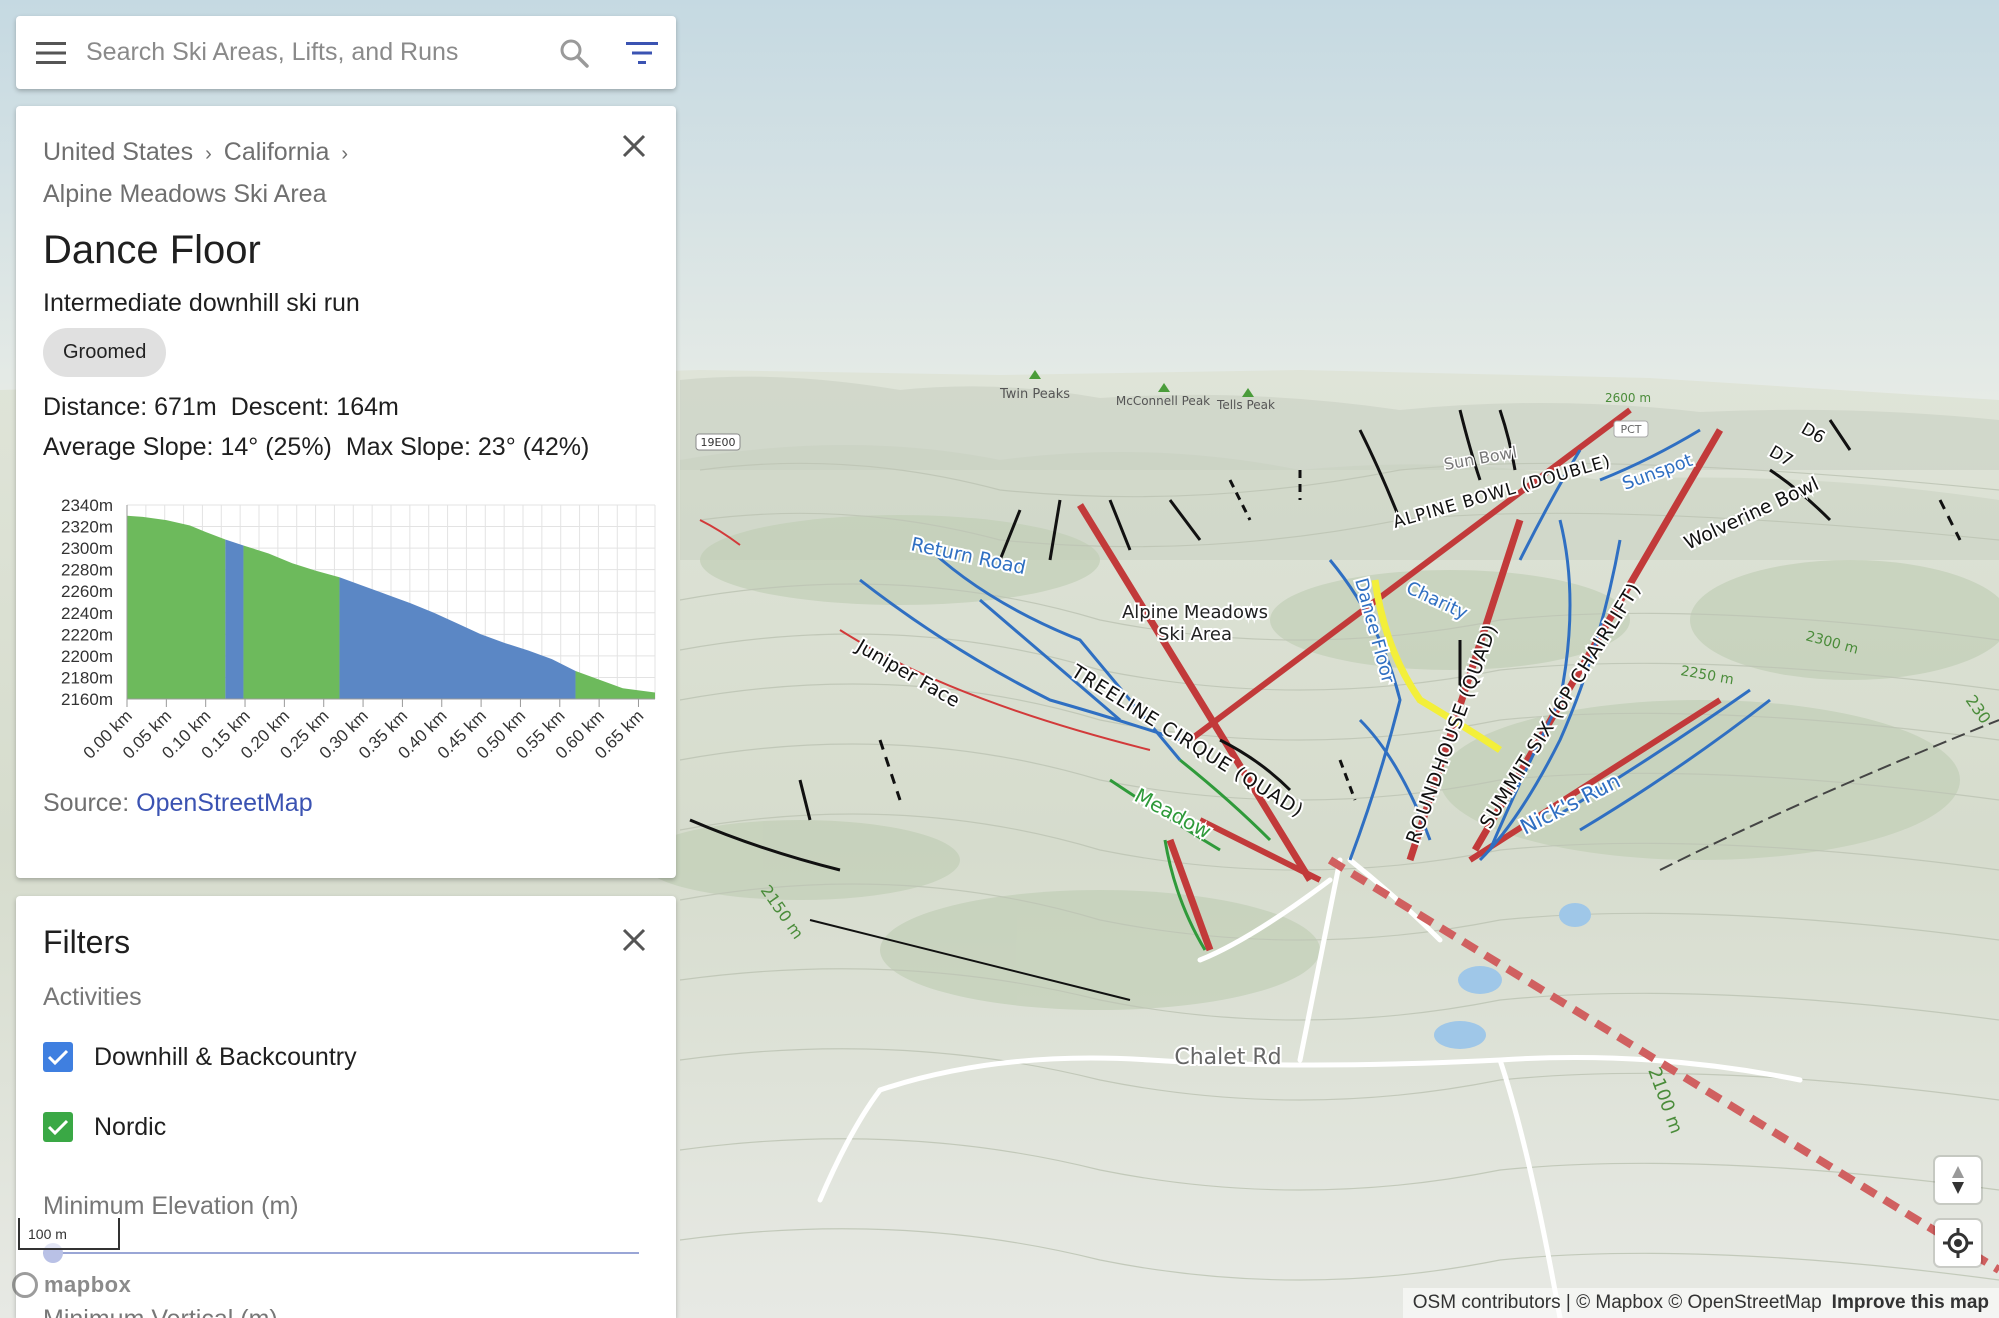  Describe the element at coordinates (87, 527) in the screenshot. I see `y-tick-label: 2320m` at that location.